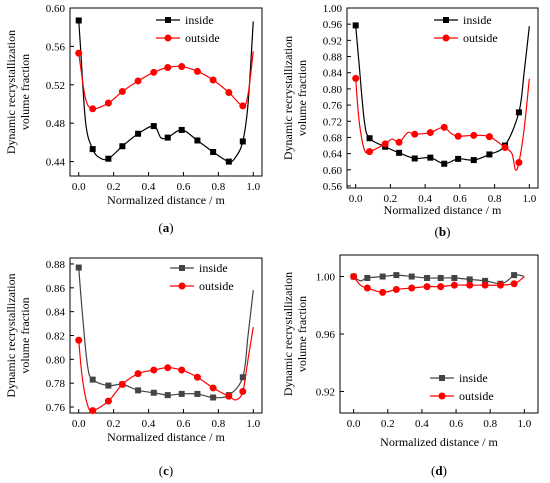 Image resolution: width=550 pixels, height=483 pixels. I want to click on y-tick-label: 0.52, so click(55, 86).